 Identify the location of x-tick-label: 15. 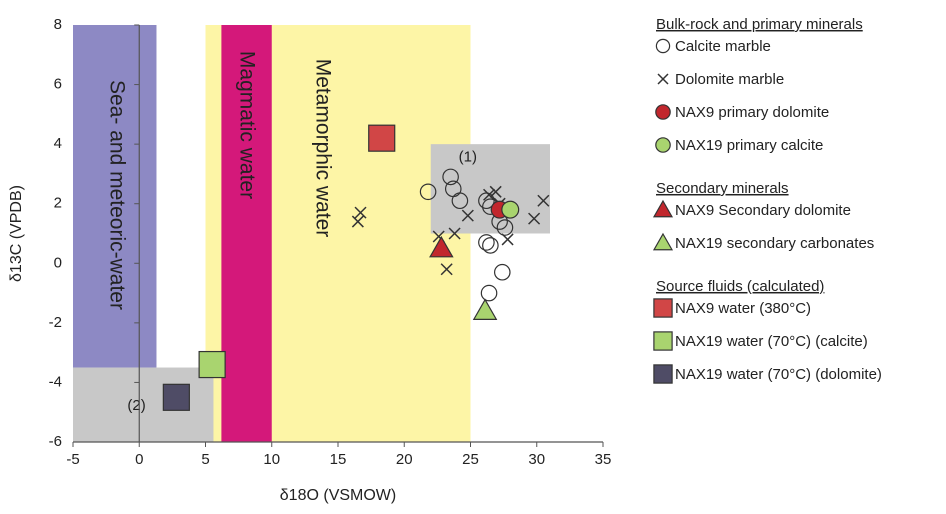
(338, 459).